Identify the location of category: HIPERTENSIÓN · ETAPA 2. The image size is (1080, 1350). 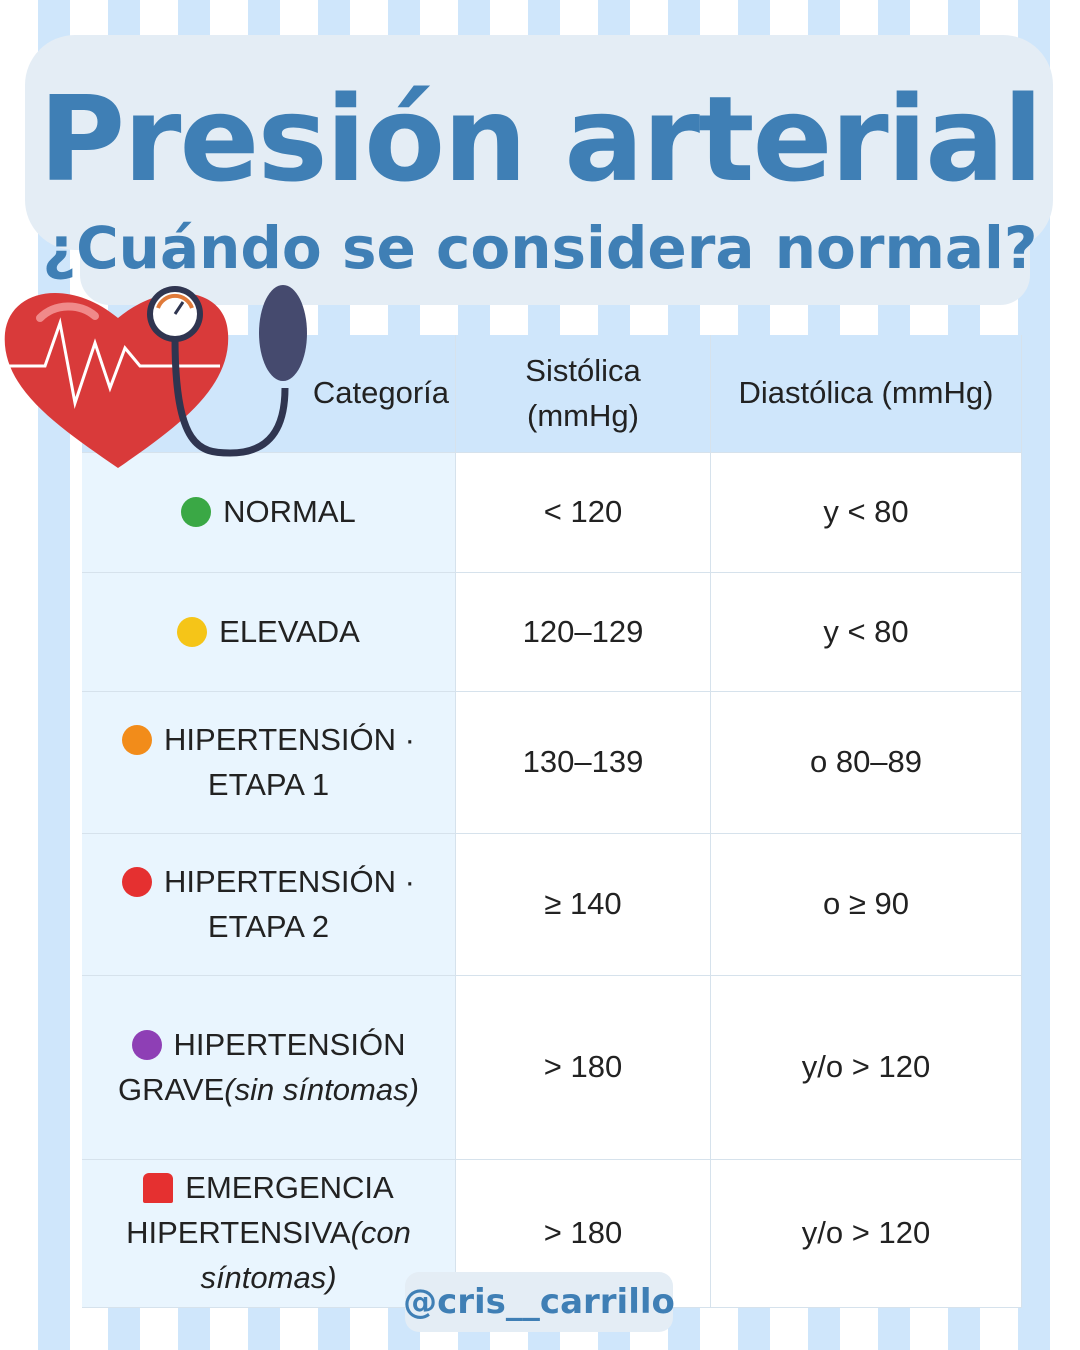
(268, 905).